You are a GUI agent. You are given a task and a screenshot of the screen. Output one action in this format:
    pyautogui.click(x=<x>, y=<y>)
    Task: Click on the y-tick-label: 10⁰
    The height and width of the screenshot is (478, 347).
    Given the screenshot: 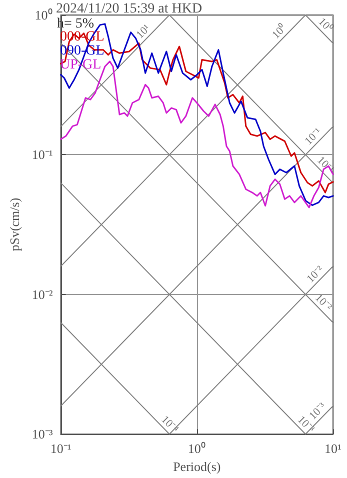 What is the action you would take?
    pyautogui.click(x=43, y=15)
    